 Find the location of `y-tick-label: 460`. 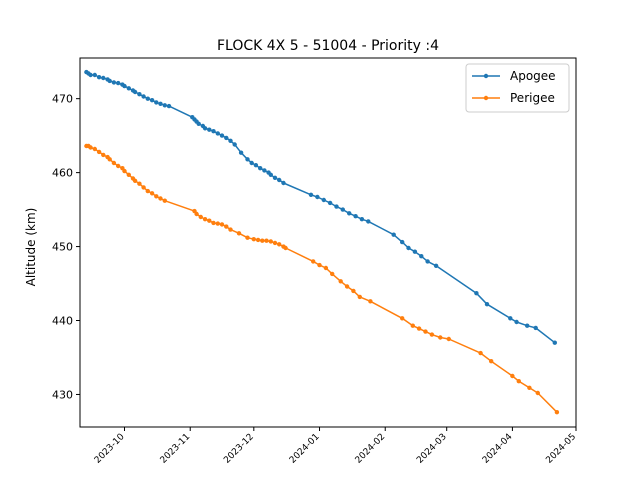

y-tick-label: 460 is located at coordinates (62, 173).